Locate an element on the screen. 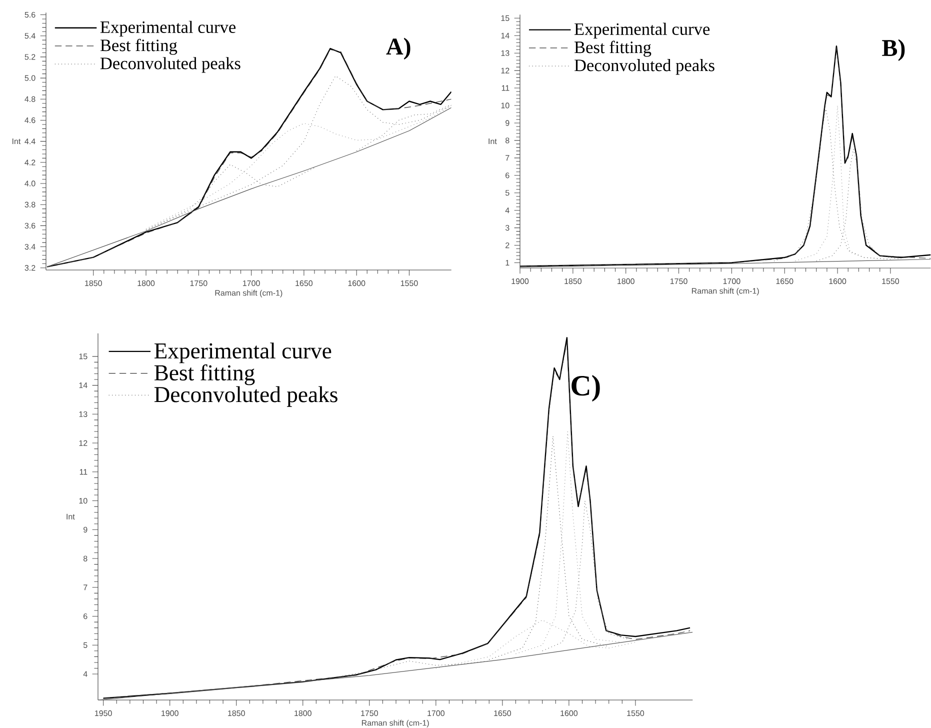  y-tick-label: 5.4 is located at coordinates (30, 36).